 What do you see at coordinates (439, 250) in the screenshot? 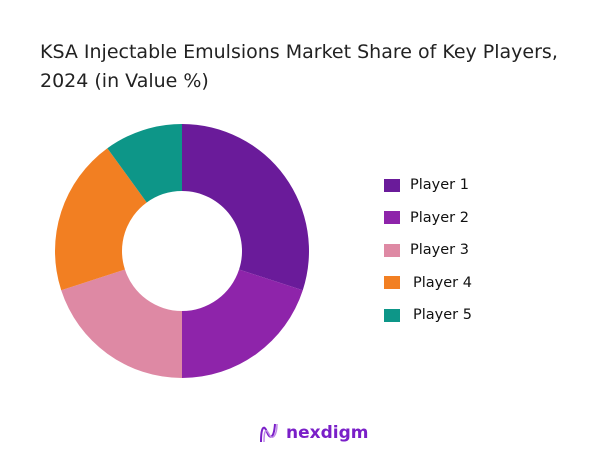
I see `legend-label: Player 3` at bounding box center [439, 250].